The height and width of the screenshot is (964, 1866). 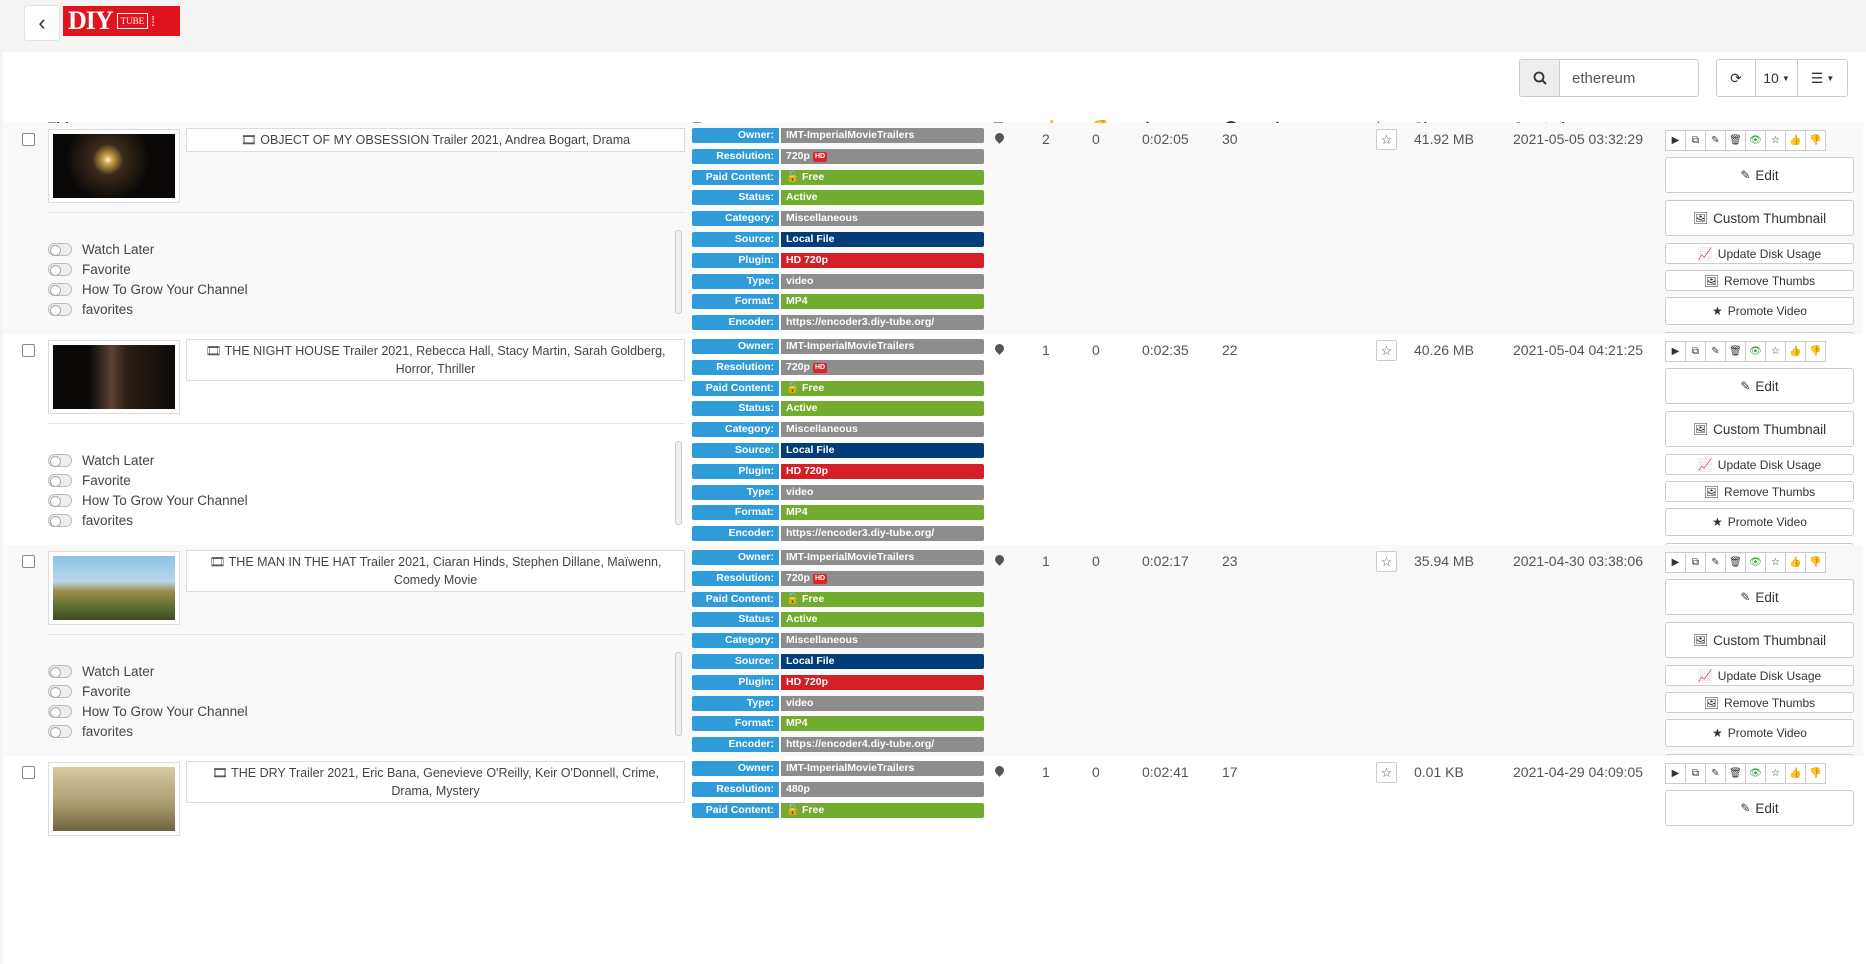 What do you see at coordinates (1767, 311) in the screenshot?
I see `promote-label: Promote Video` at bounding box center [1767, 311].